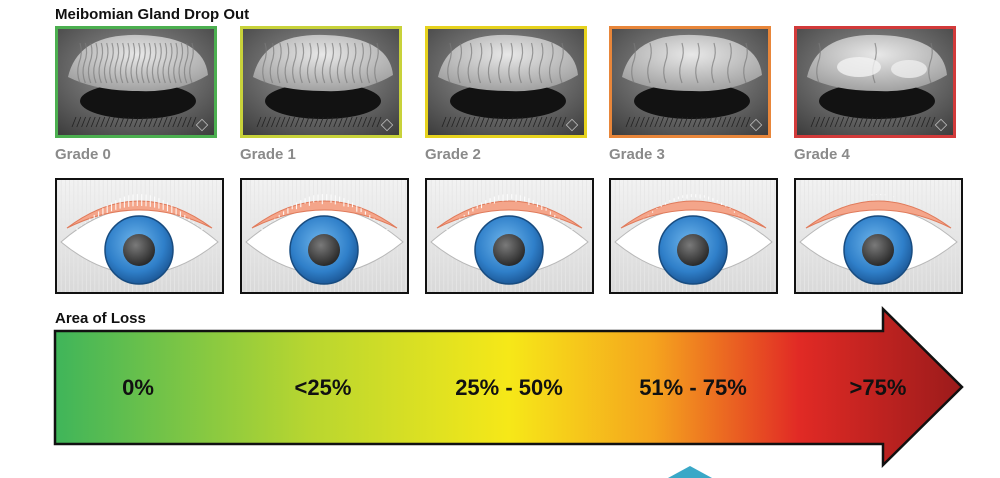  Describe the element at coordinates (878, 387) in the screenshot. I see `loss-level-4: >75%` at that location.